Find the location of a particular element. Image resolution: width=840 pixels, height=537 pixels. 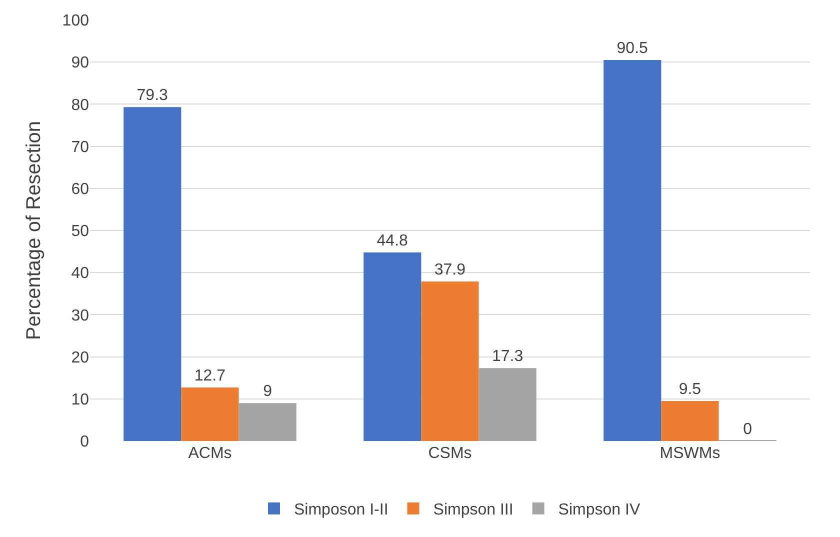

y-tick-label: 40 is located at coordinates (80, 273).